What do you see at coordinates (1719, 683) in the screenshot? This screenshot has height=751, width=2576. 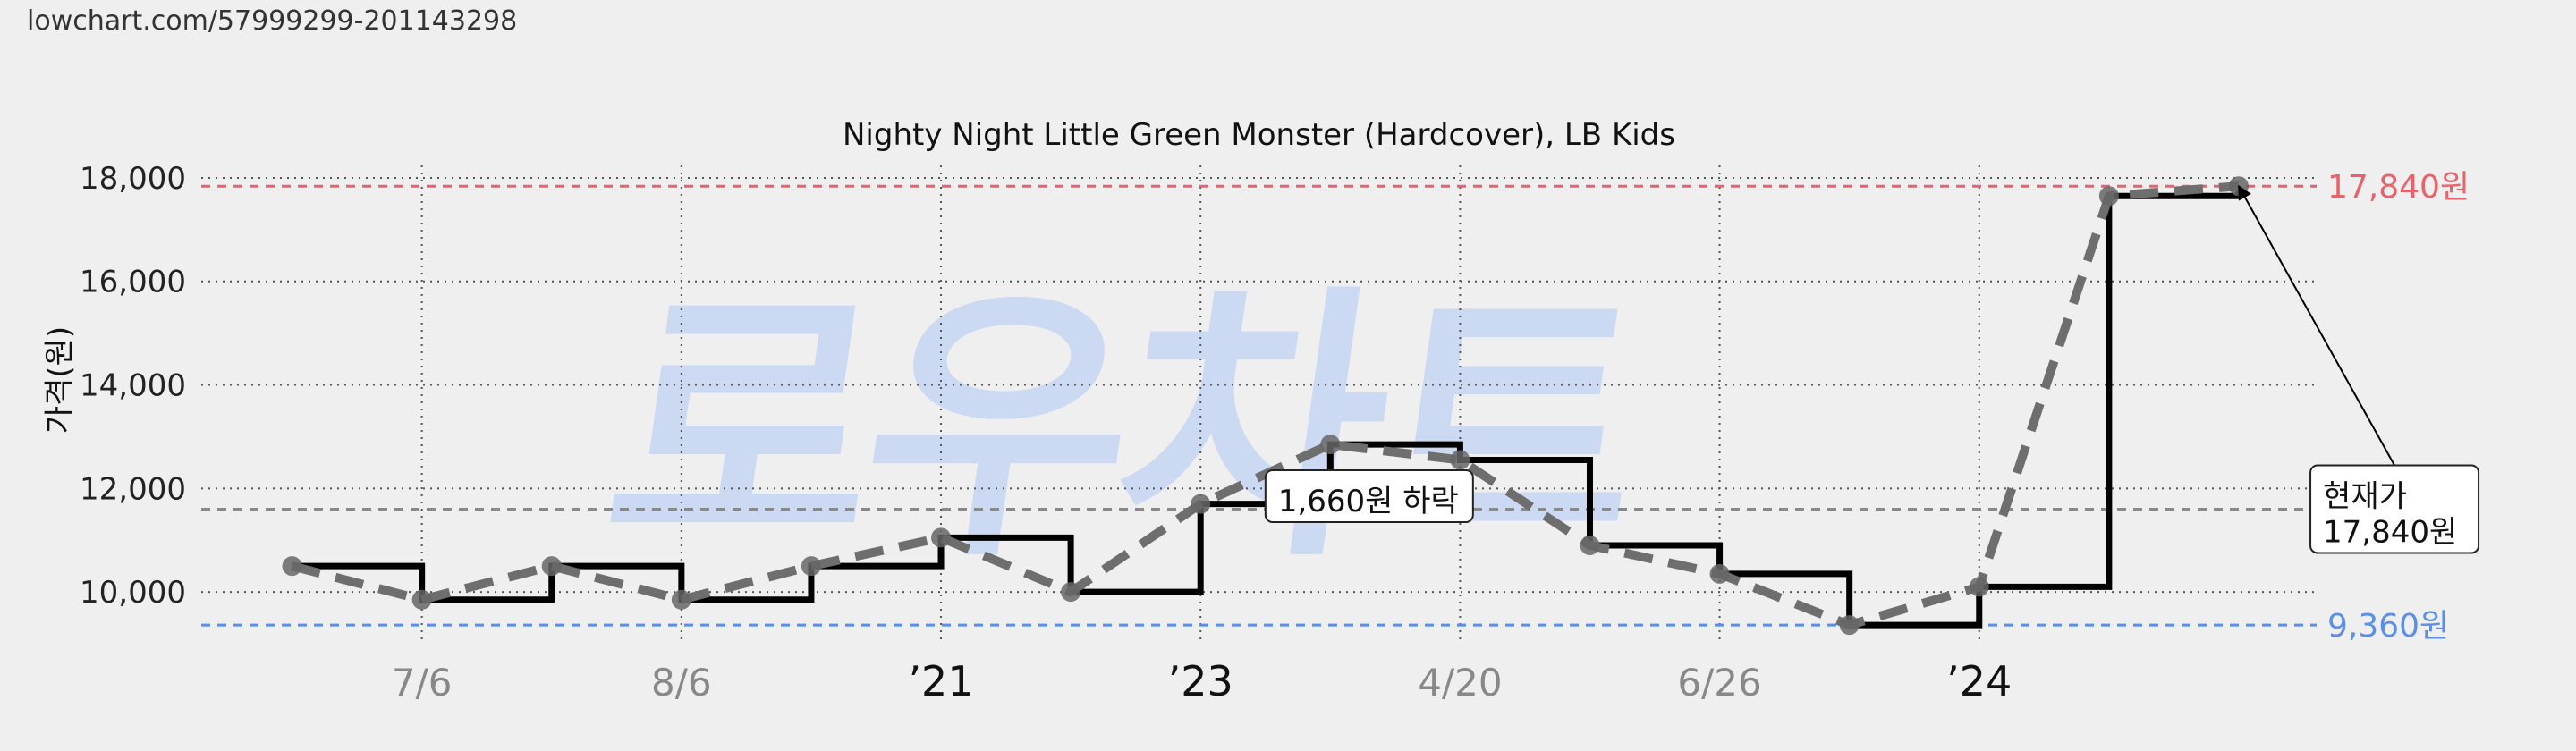 I see `x-tick-label: 6/26` at bounding box center [1719, 683].